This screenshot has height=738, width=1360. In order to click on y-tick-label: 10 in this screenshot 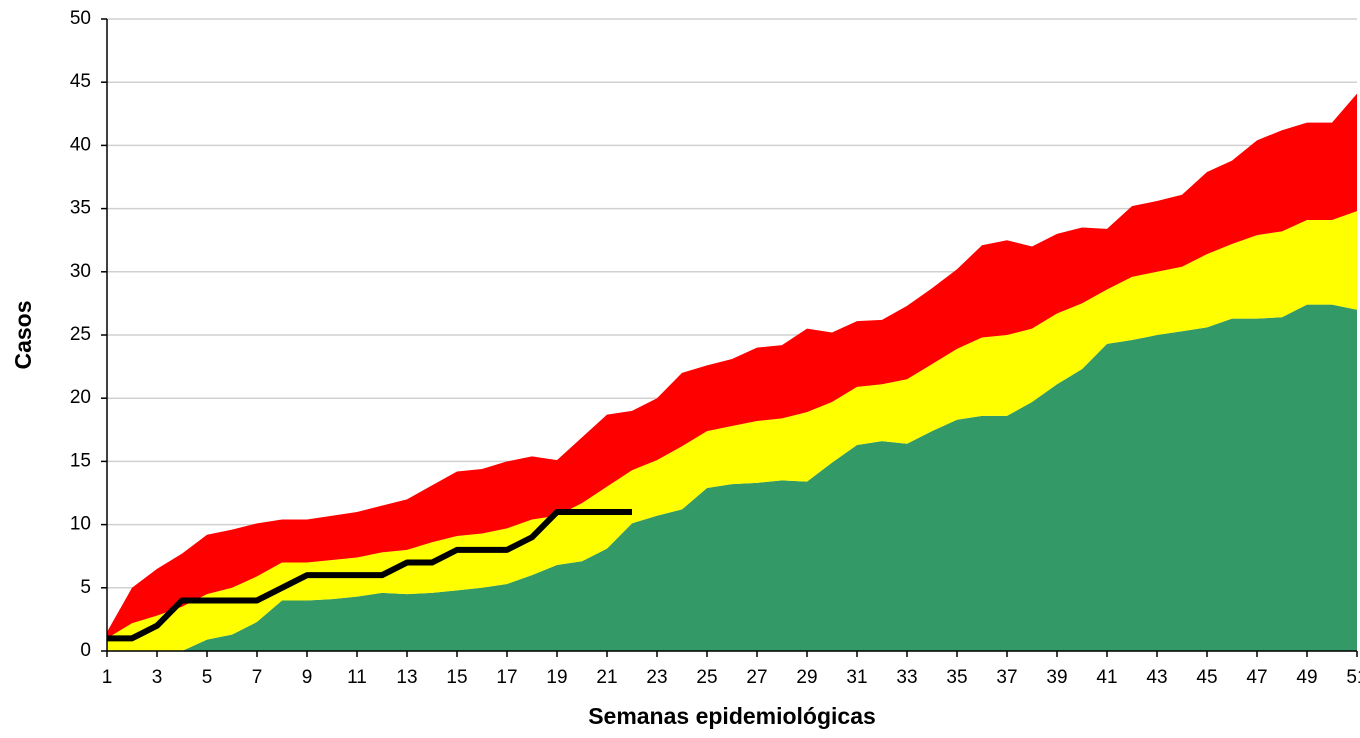, I will do `click(80, 524)`.